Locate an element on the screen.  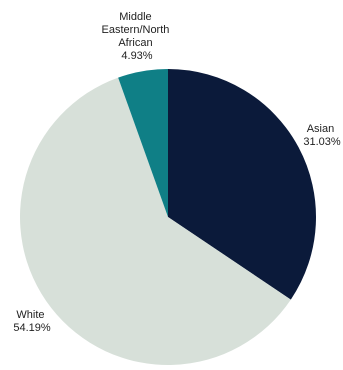
slice-mena is located at coordinates (143, 143).